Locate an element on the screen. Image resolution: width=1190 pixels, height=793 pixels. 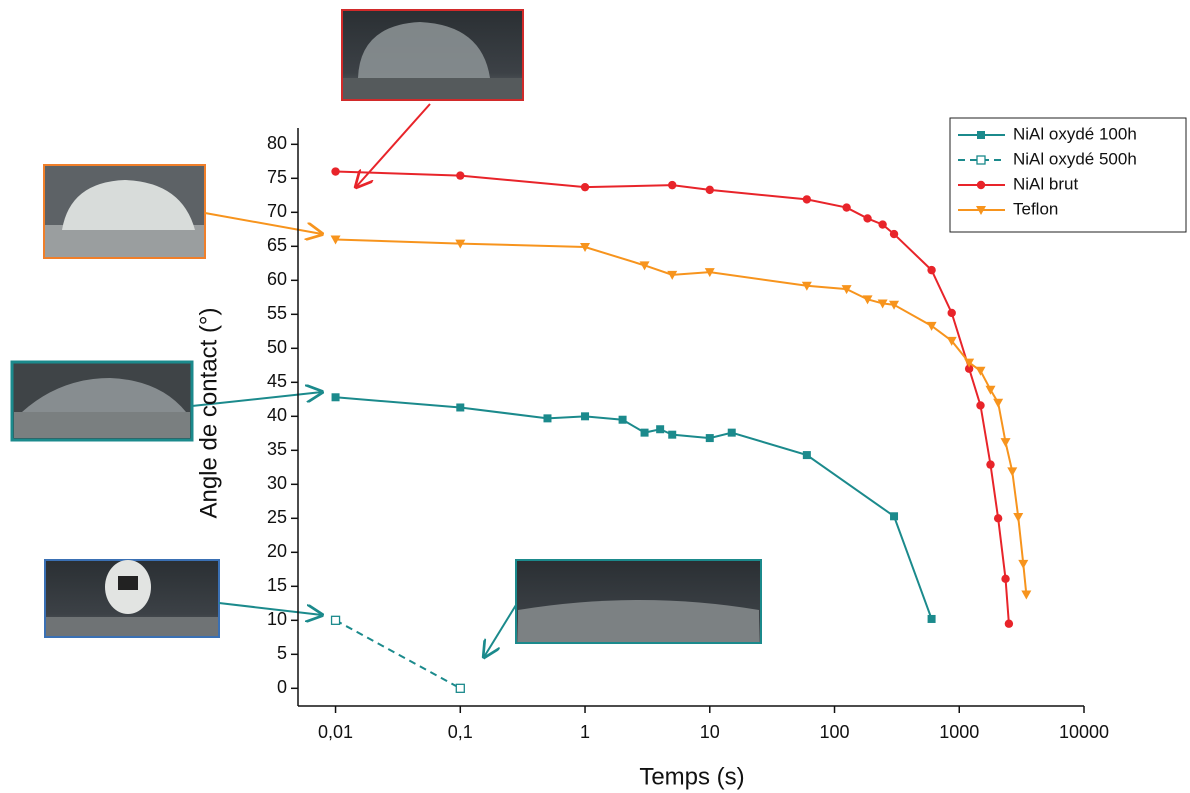
y-tick-label: 35 is located at coordinates (277, 449).